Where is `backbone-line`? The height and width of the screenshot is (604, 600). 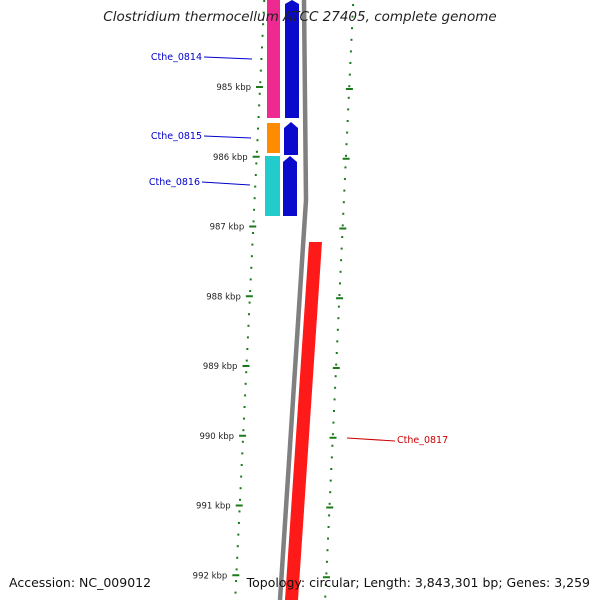
backbone-line is located at coordinates (293, 300).